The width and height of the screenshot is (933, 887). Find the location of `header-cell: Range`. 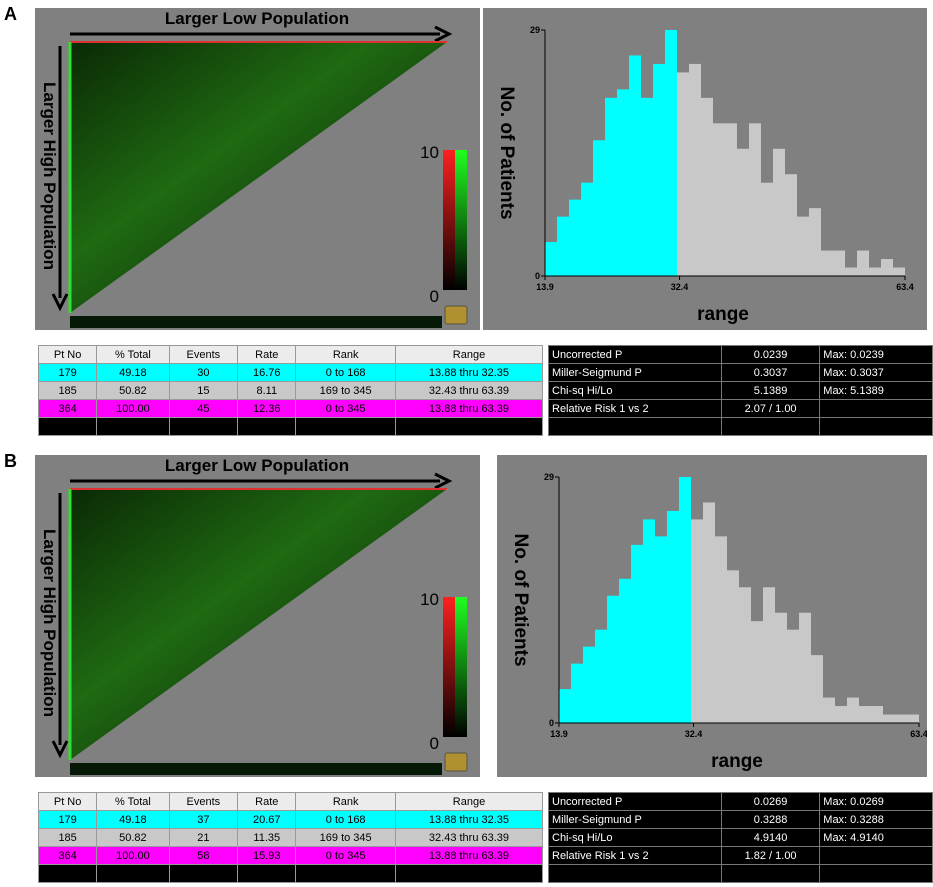

header-cell: Range is located at coordinates (469, 354).